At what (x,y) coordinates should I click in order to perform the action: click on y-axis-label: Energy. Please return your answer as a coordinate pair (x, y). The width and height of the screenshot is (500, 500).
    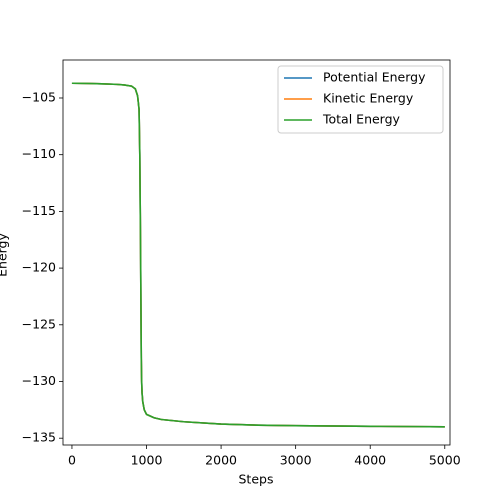
    Looking at the image, I should click on (5, 255).